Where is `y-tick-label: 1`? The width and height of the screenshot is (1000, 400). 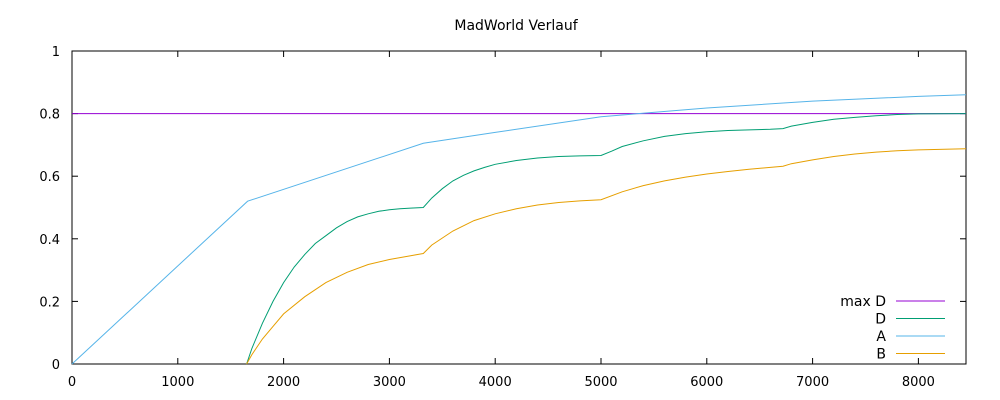 y-tick-label: 1 is located at coordinates (56, 52).